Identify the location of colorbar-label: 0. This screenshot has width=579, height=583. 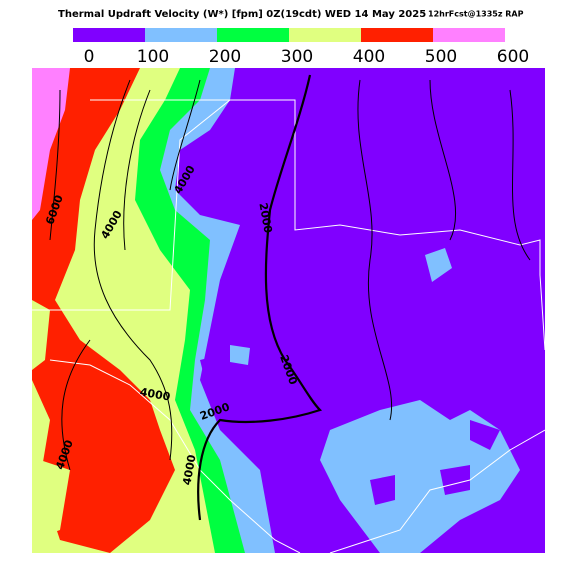
(89, 57).